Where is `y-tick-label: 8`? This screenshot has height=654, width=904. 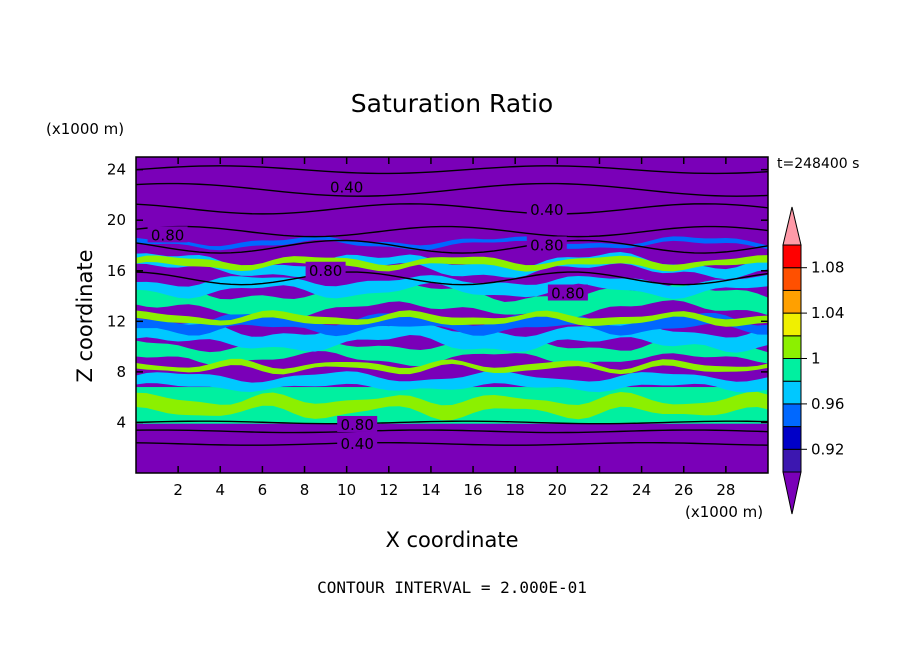
y-tick-label: 8 is located at coordinates (121, 372).